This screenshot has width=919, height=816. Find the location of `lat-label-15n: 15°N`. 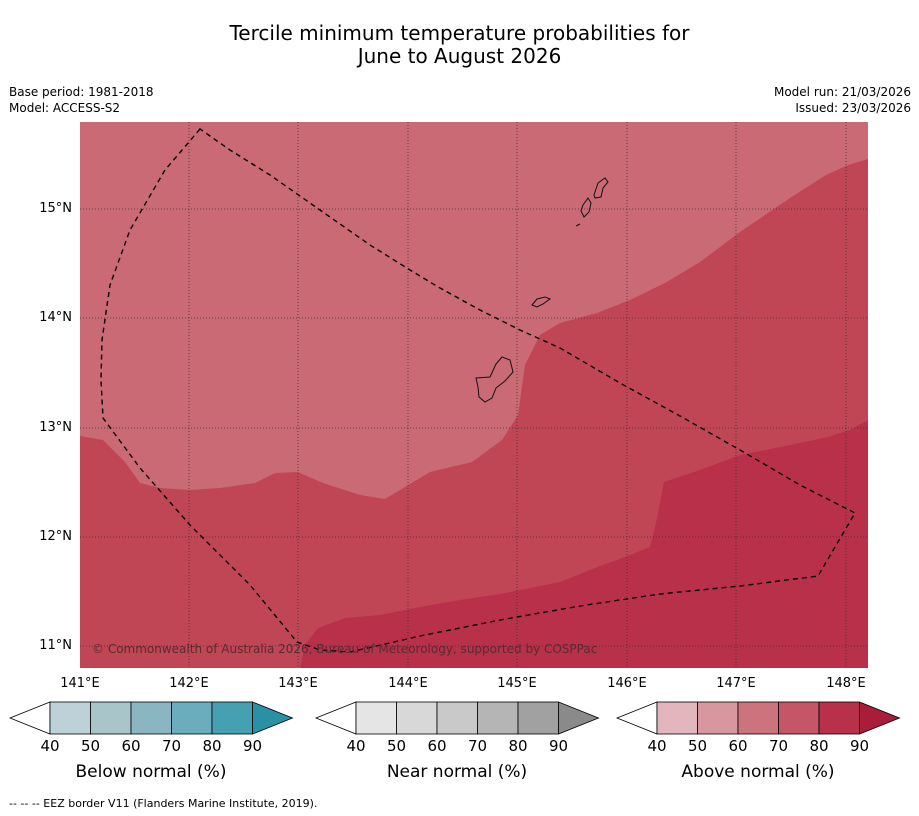

lat-label-15n: 15°N is located at coordinates (55, 208).